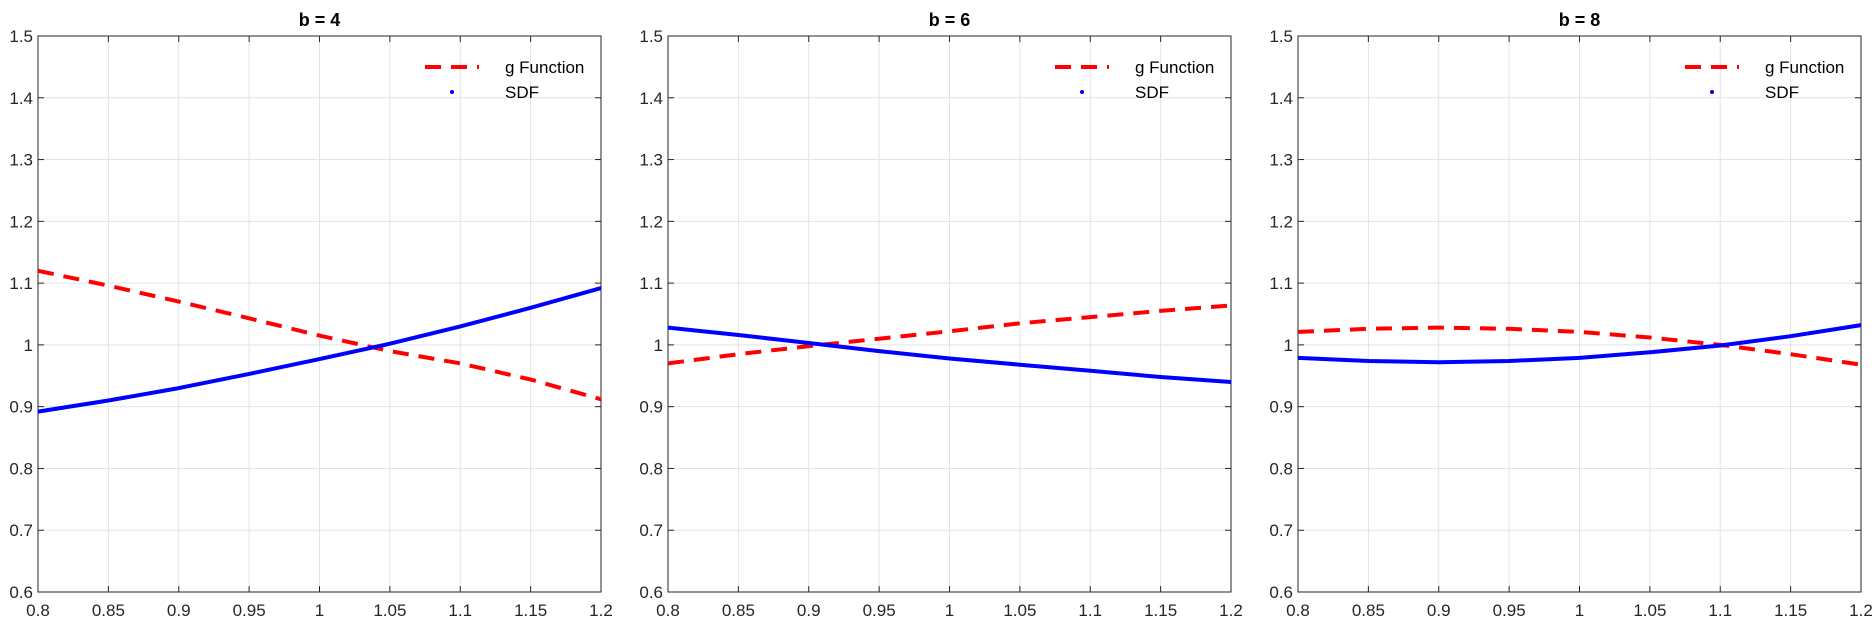  Describe the element at coordinates (522, 92) in the screenshot. I see `legend-sdf-label: SDF` at that location.